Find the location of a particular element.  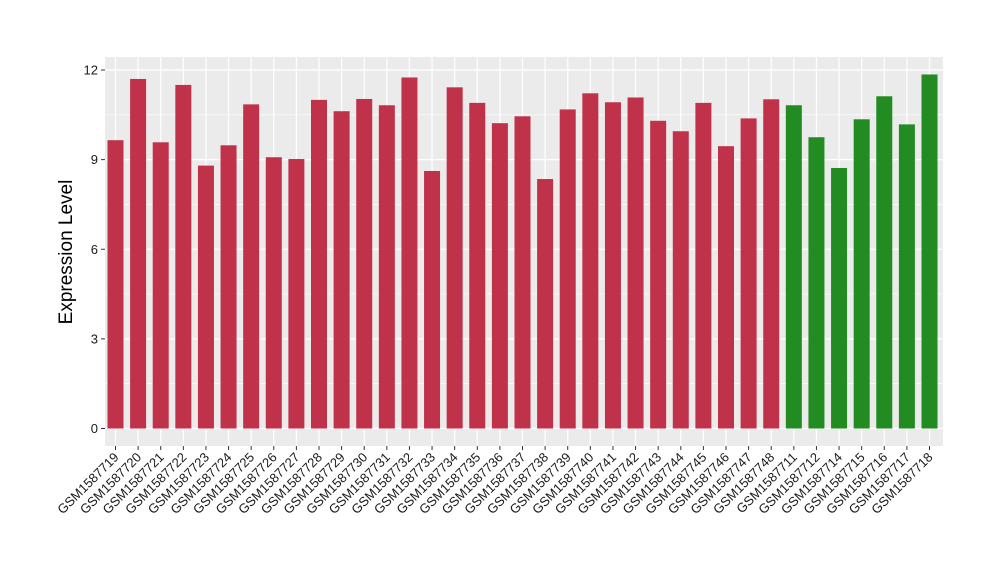

bar-GSM1587720 is located at coordinates (138, 253).